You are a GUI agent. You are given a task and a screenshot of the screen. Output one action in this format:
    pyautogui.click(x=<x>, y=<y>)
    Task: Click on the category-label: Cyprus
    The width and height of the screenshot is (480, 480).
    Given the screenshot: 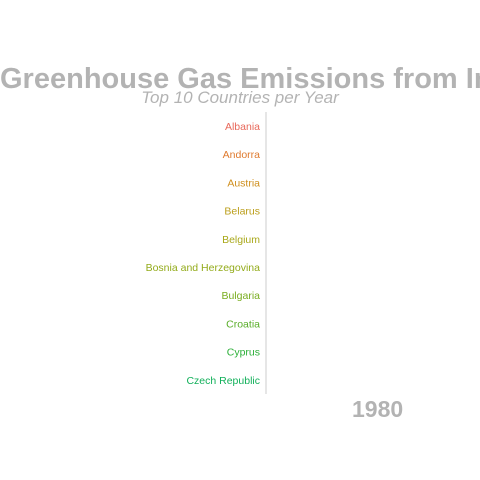 What is the action you would take?
    pyautogui.click(x=243, y=353)
    